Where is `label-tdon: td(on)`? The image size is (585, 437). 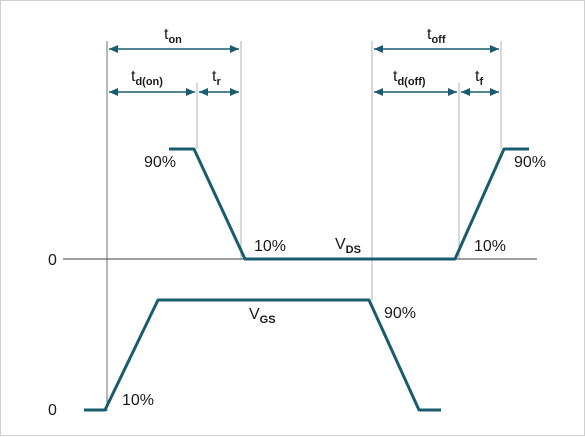
label-tdon: td(on) is located at coordinates (147, 78).